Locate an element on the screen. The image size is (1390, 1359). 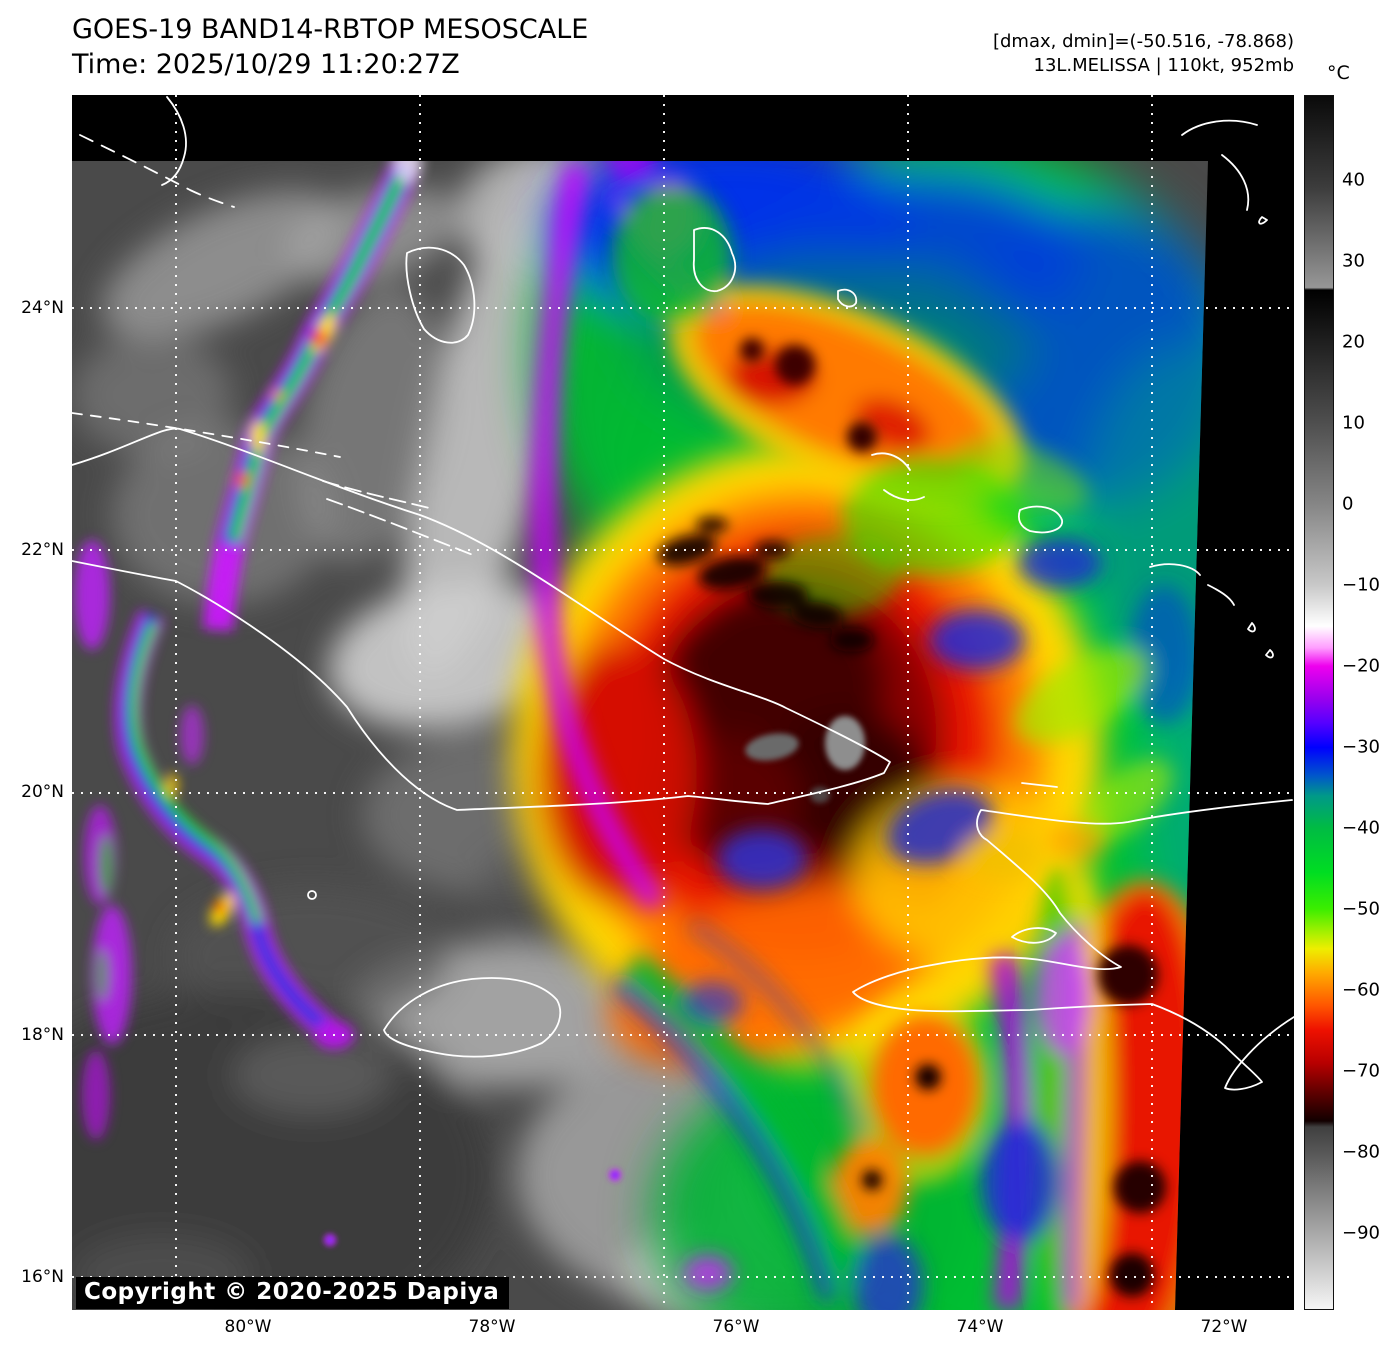
colorbar-tick-label: −10 is located at coordinates (1361, 585).